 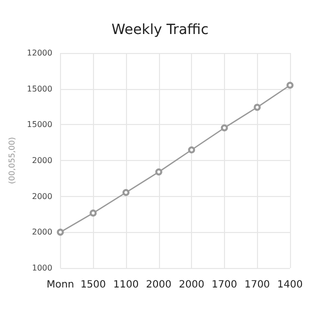 I want to click on x-tick-label: 1400, so click(x=290, y=285).